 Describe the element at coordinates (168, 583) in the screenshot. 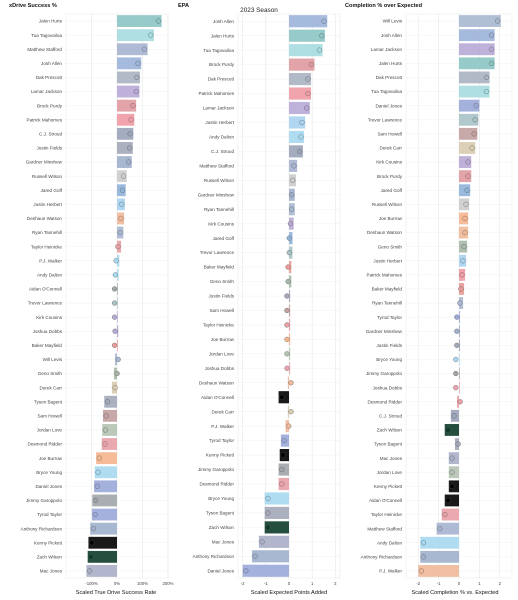

I see `x-tick-label: 200%` at that location.